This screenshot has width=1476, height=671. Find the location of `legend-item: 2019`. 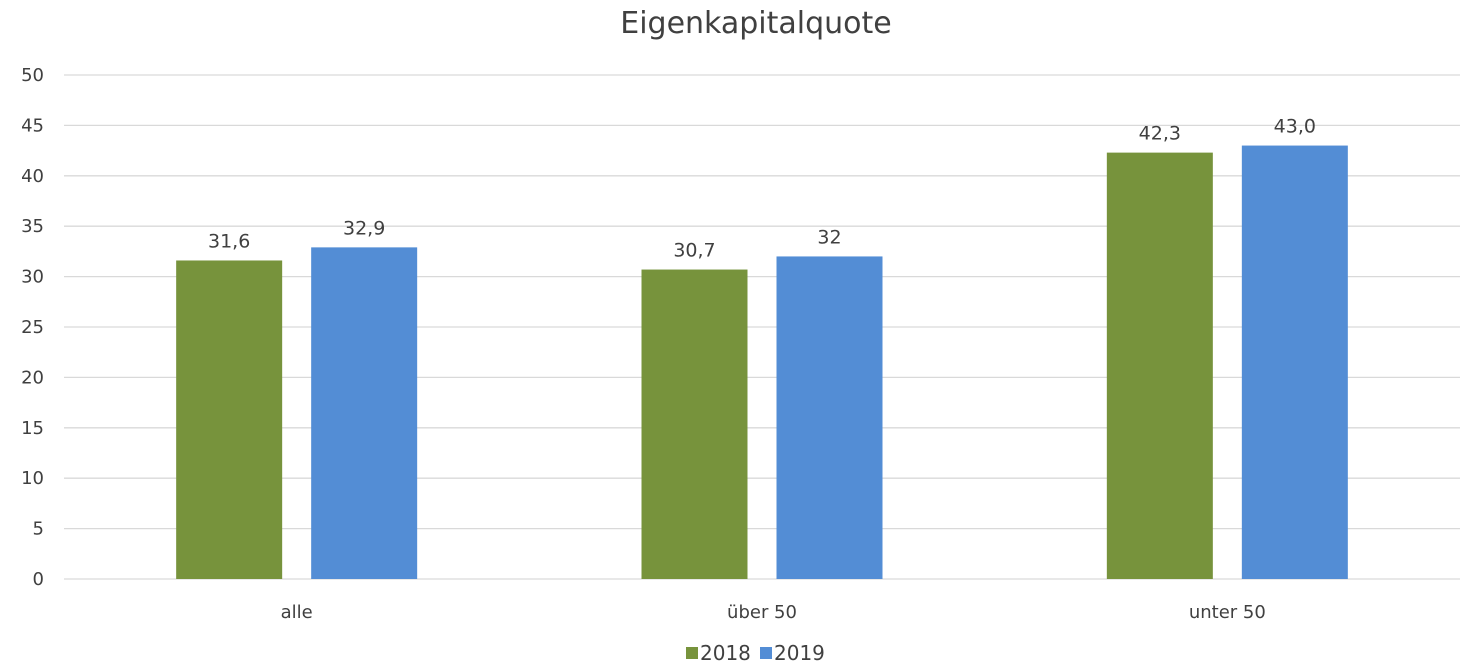

legend-item: 2019 is located at coordinates (792, 653).